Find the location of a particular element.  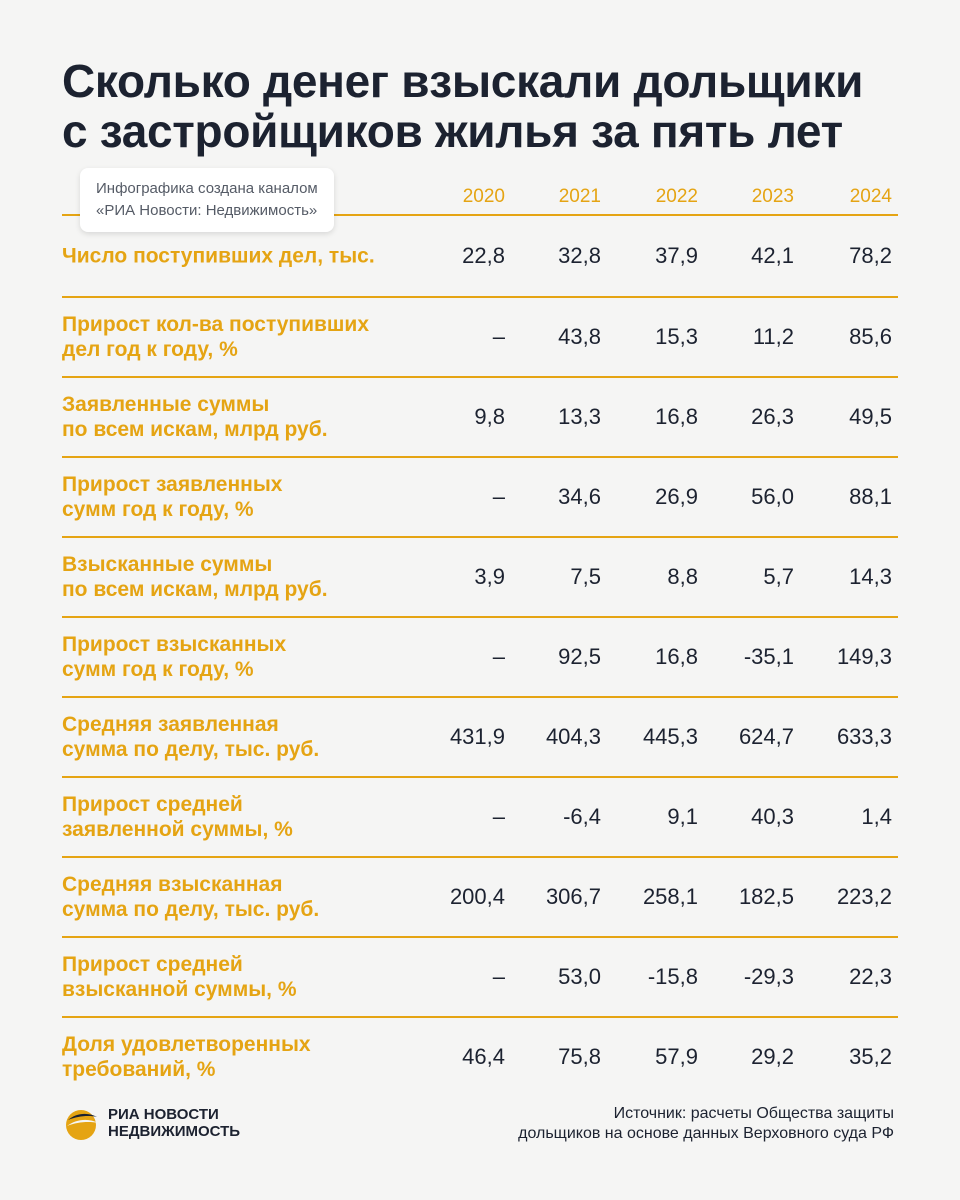

table-cell: 223,2 is located at coordinates (864, 896).